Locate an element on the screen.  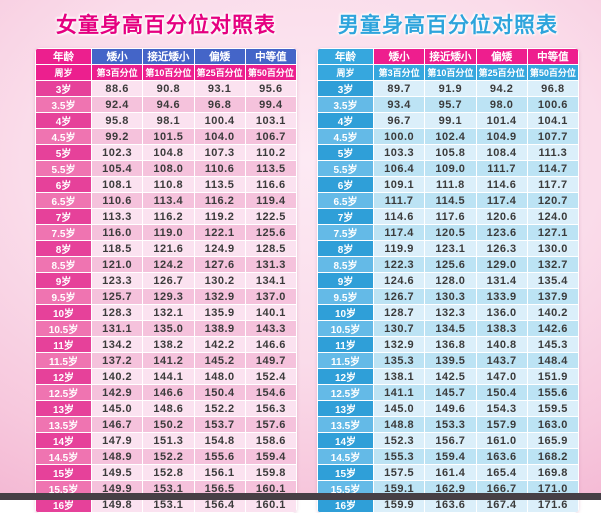
age-cell: 7.5岁 is located at coordinates (345, 232).